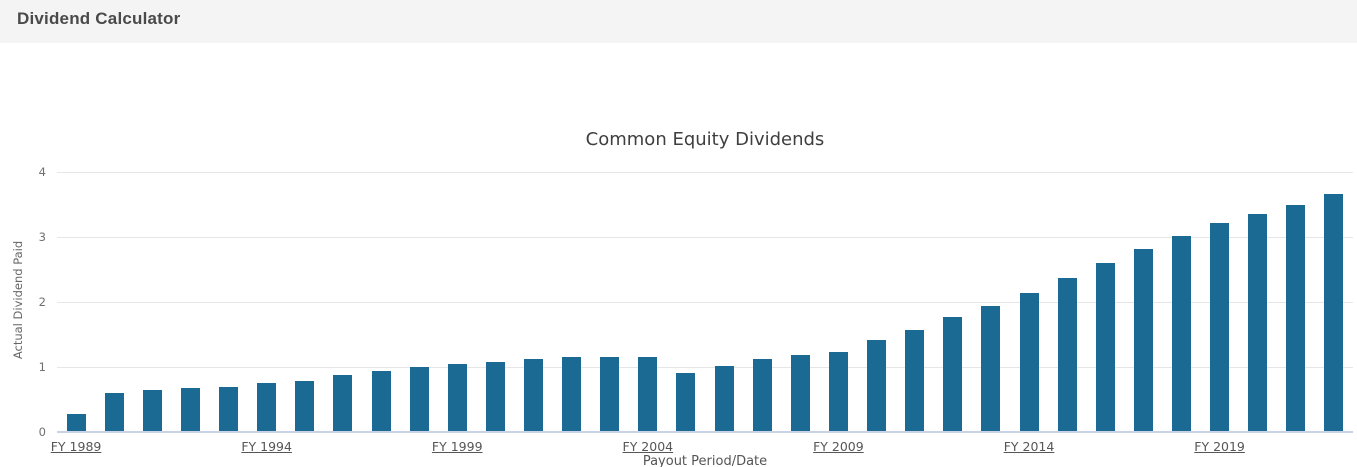  Describe the element at coordinates (305, 406) in the screenshot. I see `bar-fy-1995` at that location.